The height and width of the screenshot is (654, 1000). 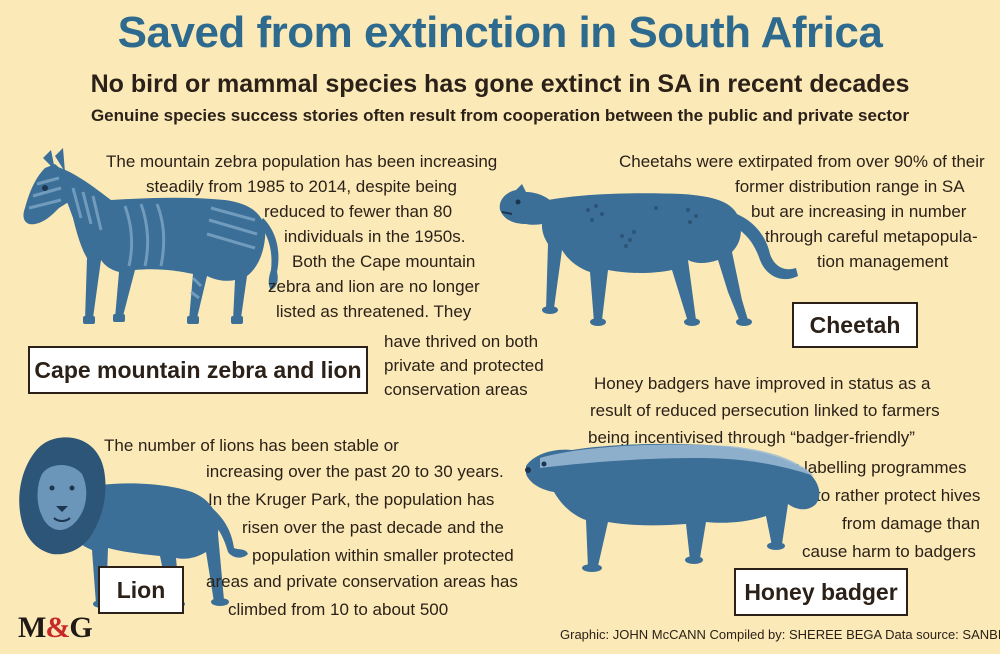 I want to click on zebra-illustration, so click(x=151, y=236).